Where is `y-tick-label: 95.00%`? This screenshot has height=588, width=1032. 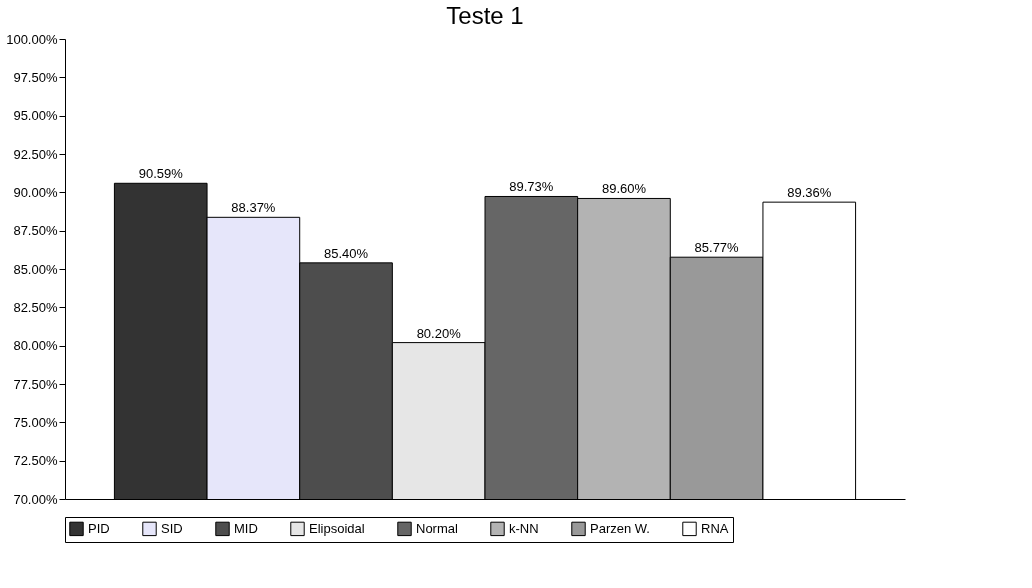
y-tick-label: 95.00% is located at coordinates (35, 116).